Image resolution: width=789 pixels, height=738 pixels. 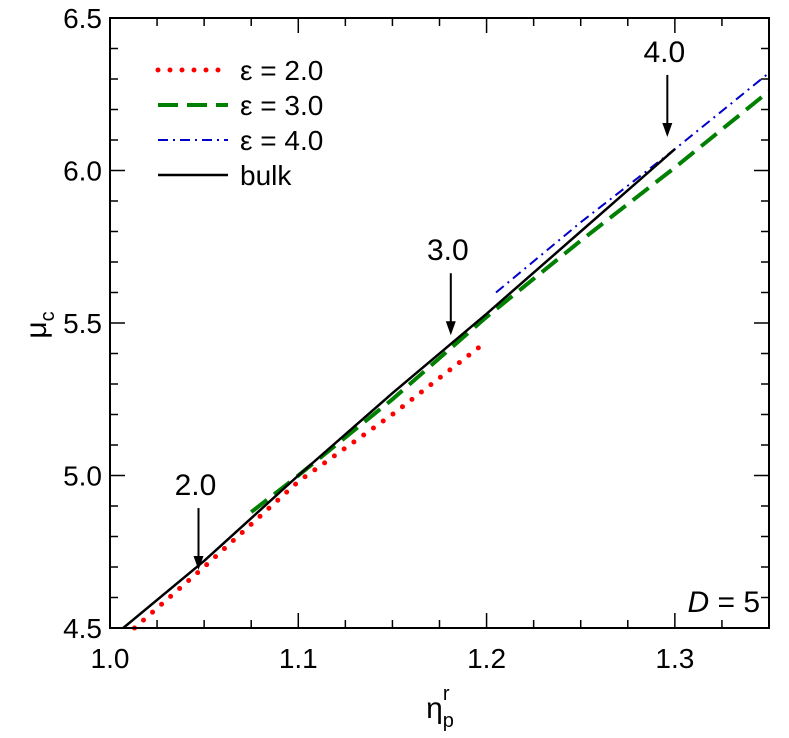 What do you see at coordinates (36, 329) in the screenshot?
I see `y-axis-label-main: μ` at bounding box center [36, 329].